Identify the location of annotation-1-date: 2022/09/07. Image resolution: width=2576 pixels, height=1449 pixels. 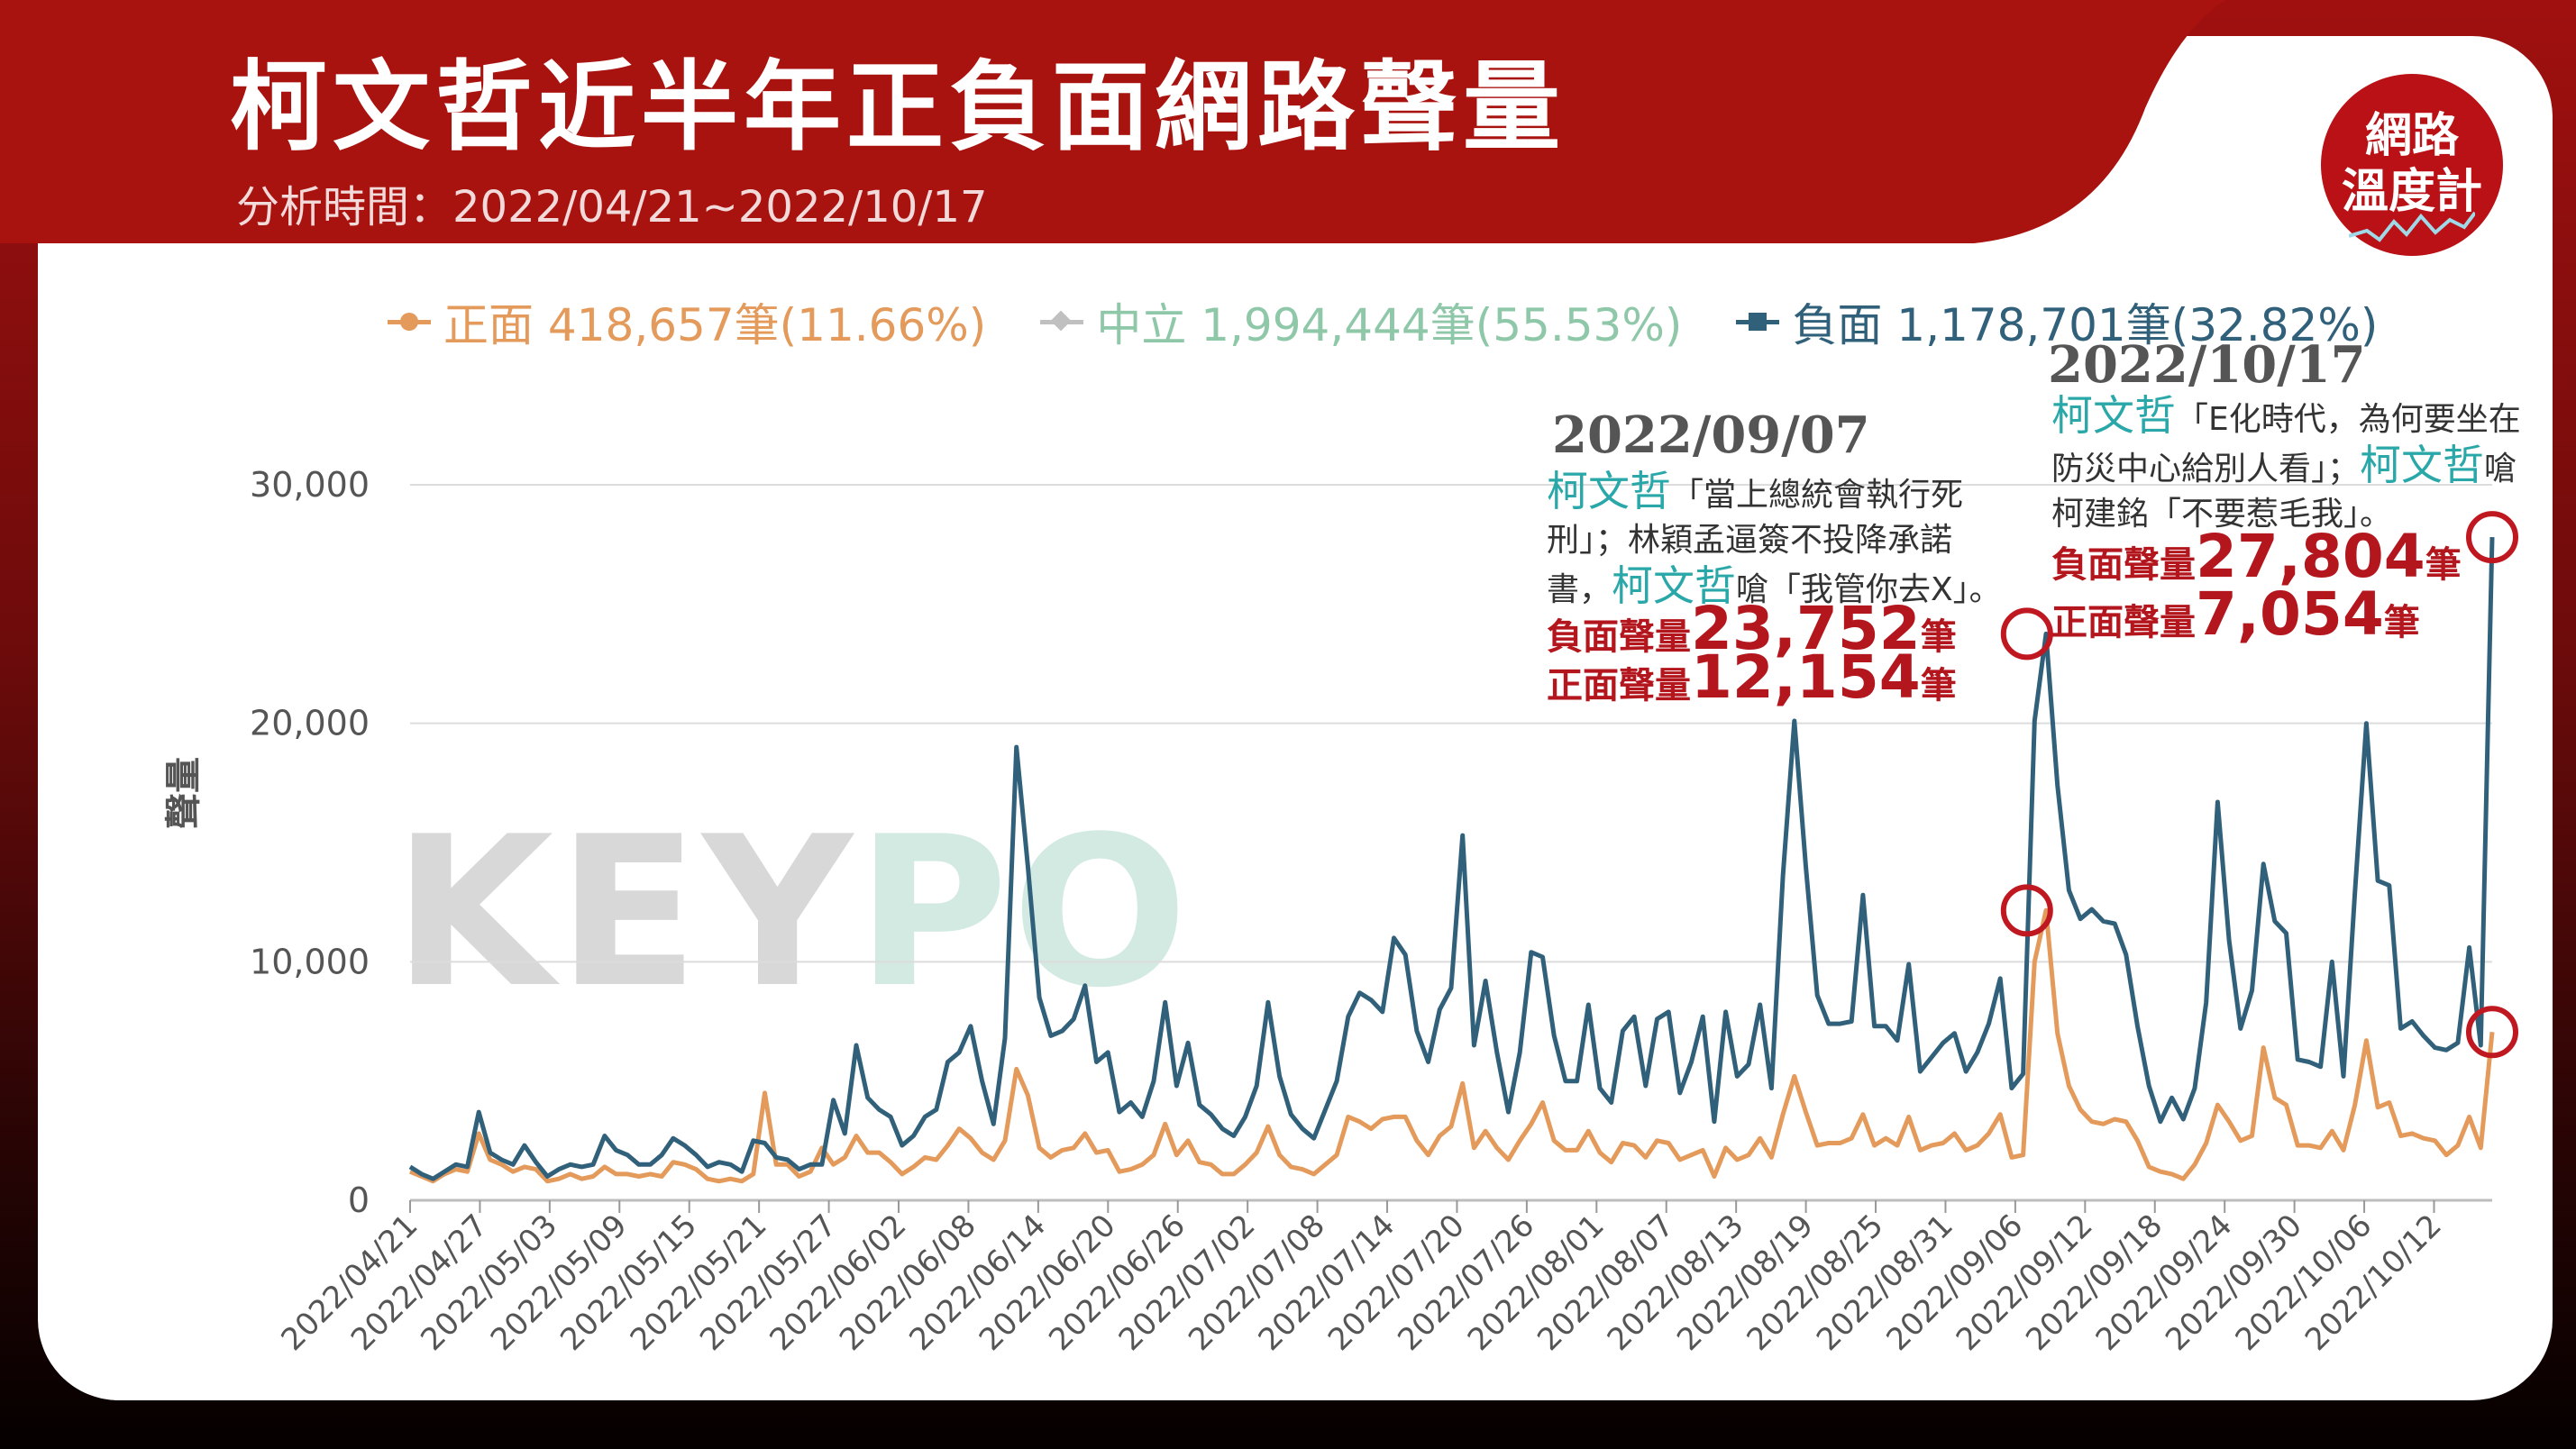
(1711, 435).